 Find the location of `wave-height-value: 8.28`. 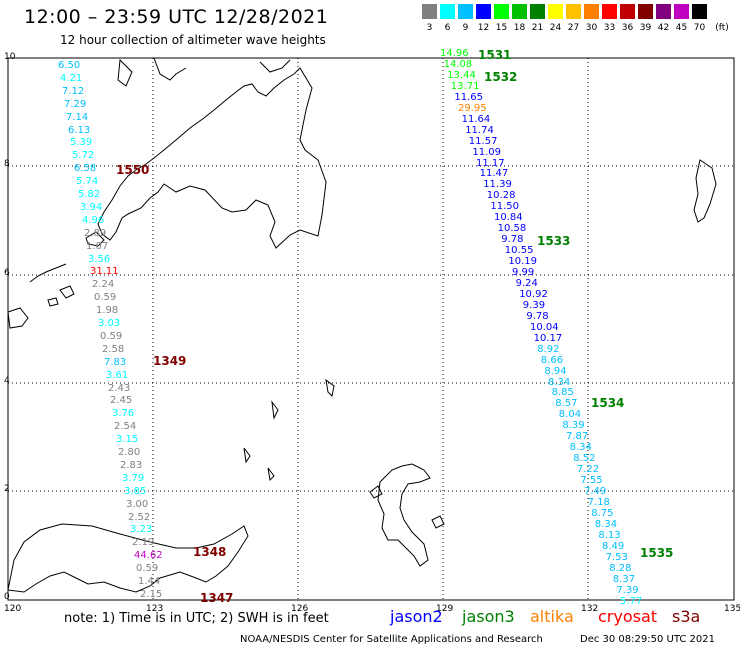

wave-height-value: 8.28 is located at coordinates (620, 568).